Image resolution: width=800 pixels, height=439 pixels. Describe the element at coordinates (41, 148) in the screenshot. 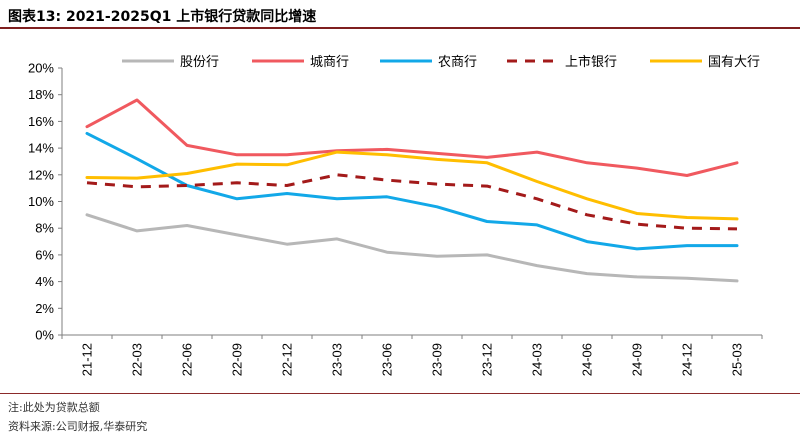

I see `y-tick-label: 14%` at that location.